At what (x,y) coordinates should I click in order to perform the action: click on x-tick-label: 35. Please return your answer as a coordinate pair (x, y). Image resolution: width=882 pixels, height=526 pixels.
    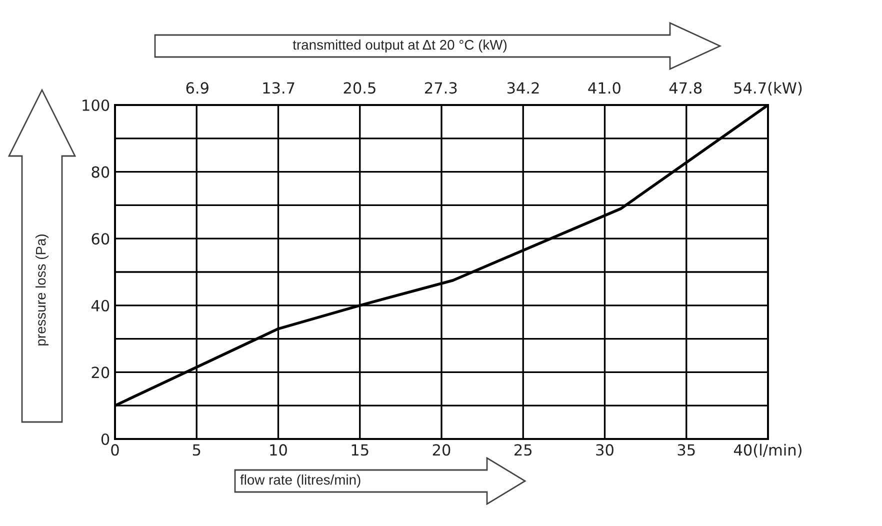
    Looking at the image, I should click on (686, 450).